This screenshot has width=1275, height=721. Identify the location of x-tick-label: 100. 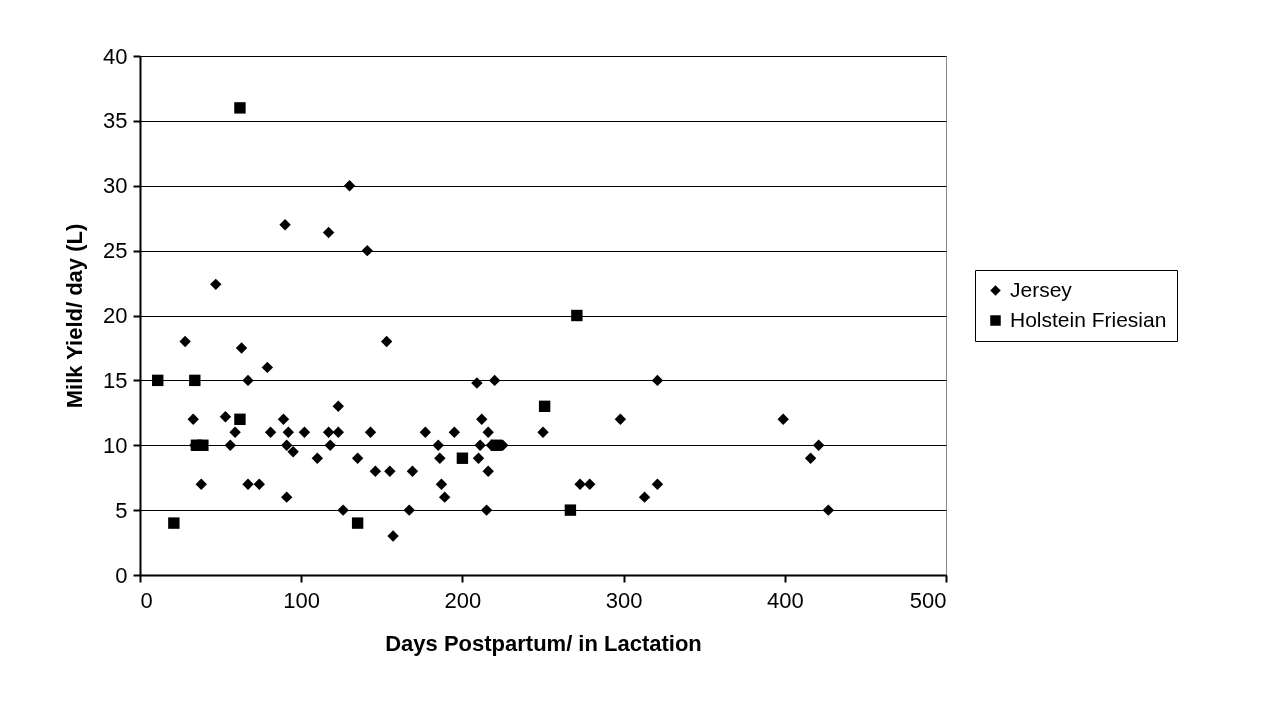
(302, 600).